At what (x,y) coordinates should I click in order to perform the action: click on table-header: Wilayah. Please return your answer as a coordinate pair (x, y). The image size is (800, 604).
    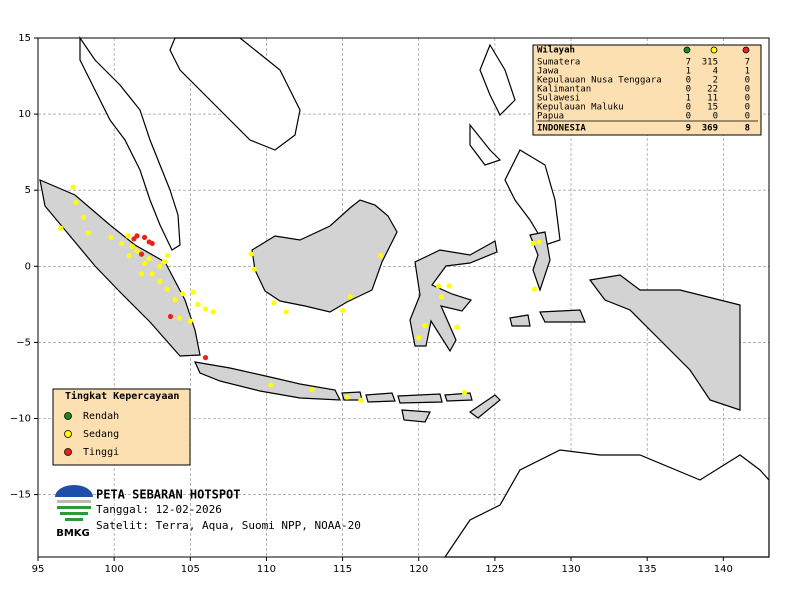
    Looking at the image, I should click on (556, 50).